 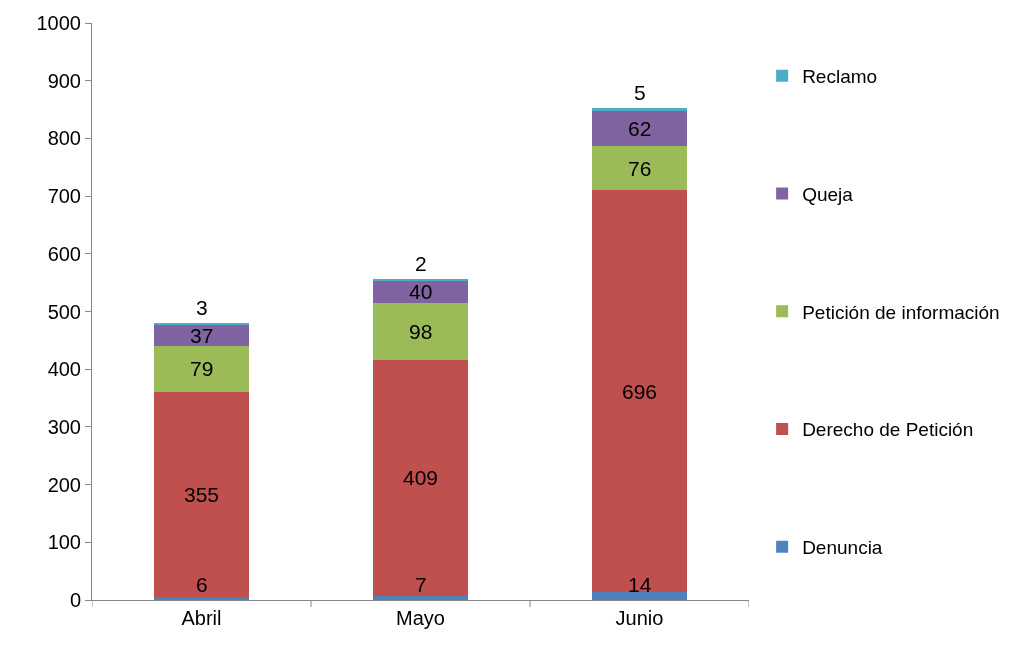 I want to click on y-tick-label: 400, so click(x=64, y=369).